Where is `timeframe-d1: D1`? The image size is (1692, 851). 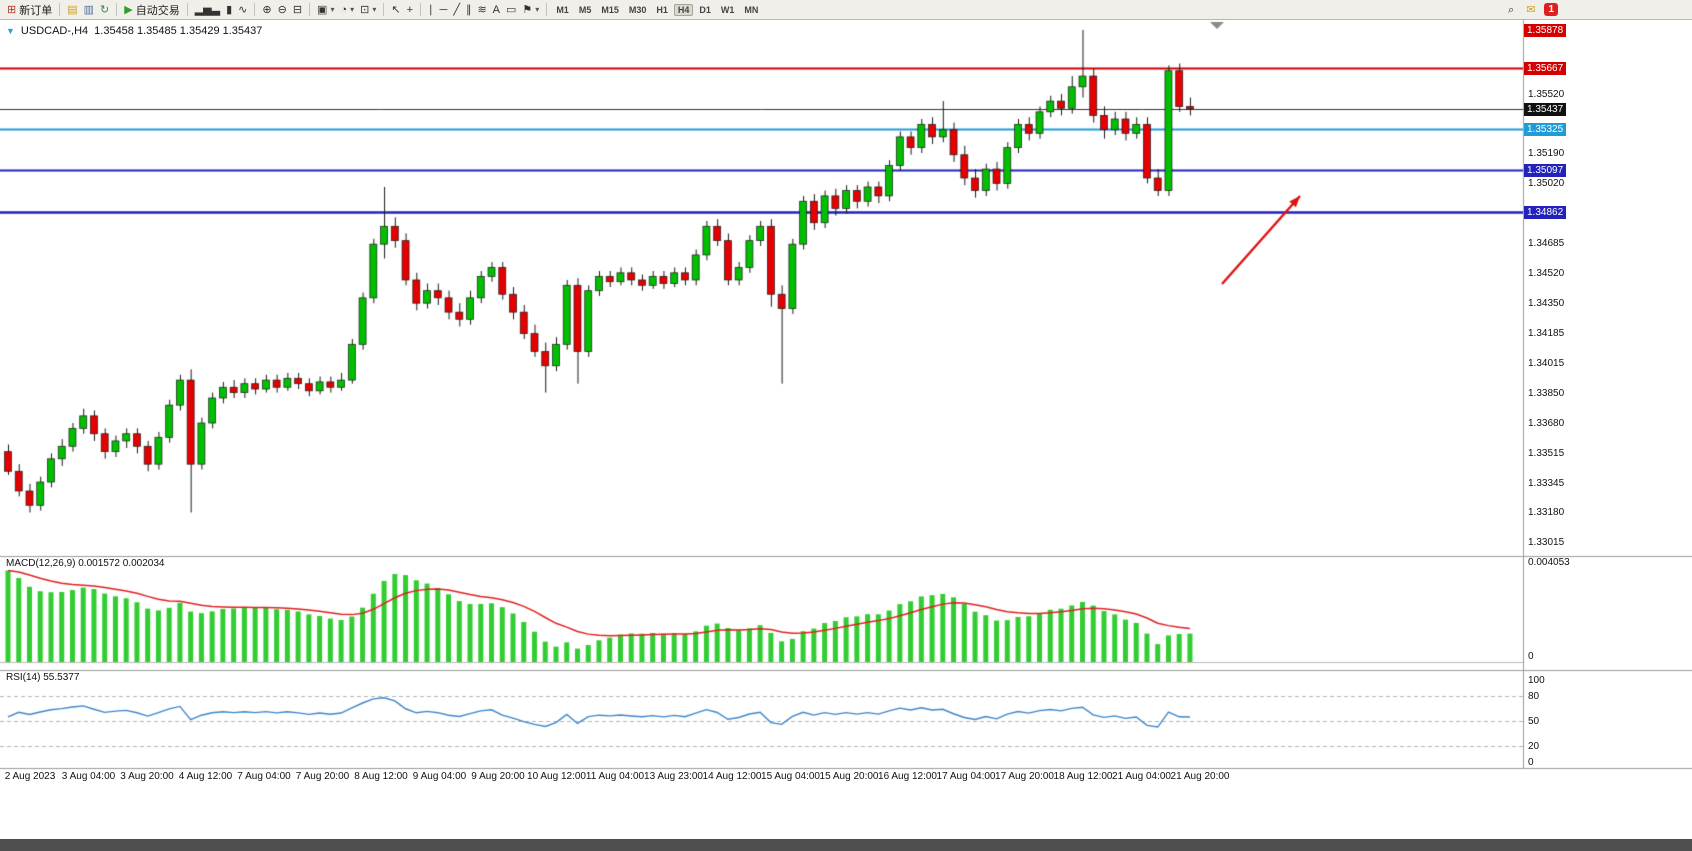 timeframe-d1: D1 is located at coordinates (705, 9).